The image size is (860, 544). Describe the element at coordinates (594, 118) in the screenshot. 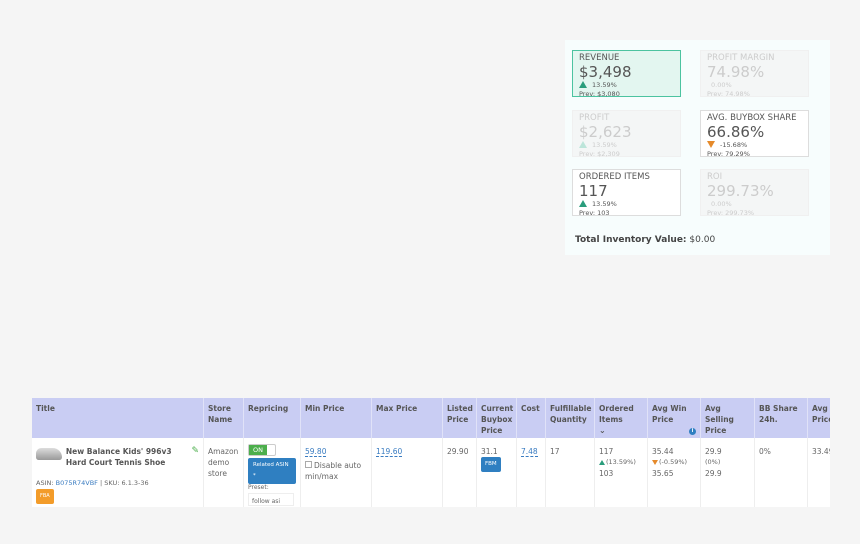

I see `card-label: PROFIT` at that location.